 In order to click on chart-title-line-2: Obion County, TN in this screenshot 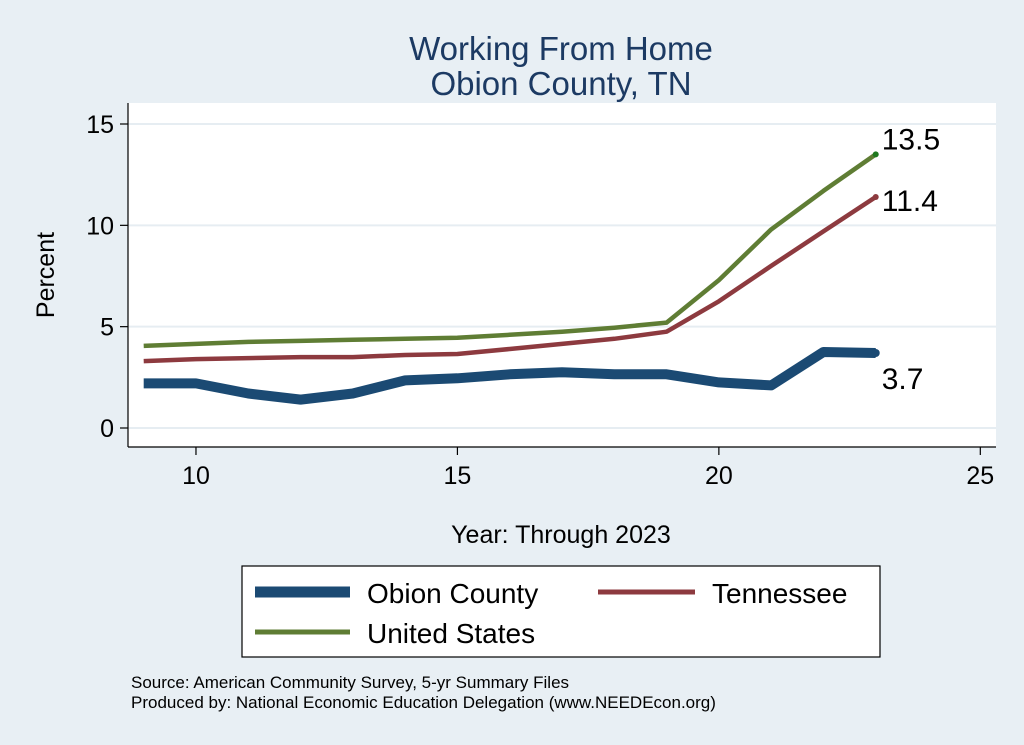, I will do `click(560, 83)`.